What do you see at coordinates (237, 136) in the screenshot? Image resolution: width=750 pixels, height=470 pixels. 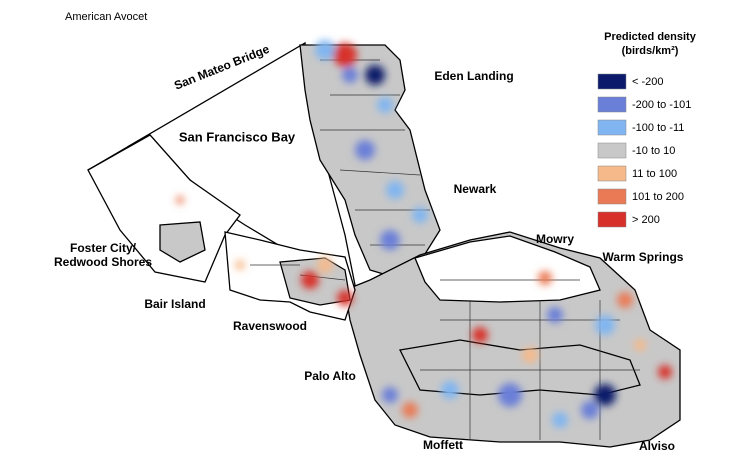 I see `place-label: San Francisco Bay` at bounding box center [237, 136].